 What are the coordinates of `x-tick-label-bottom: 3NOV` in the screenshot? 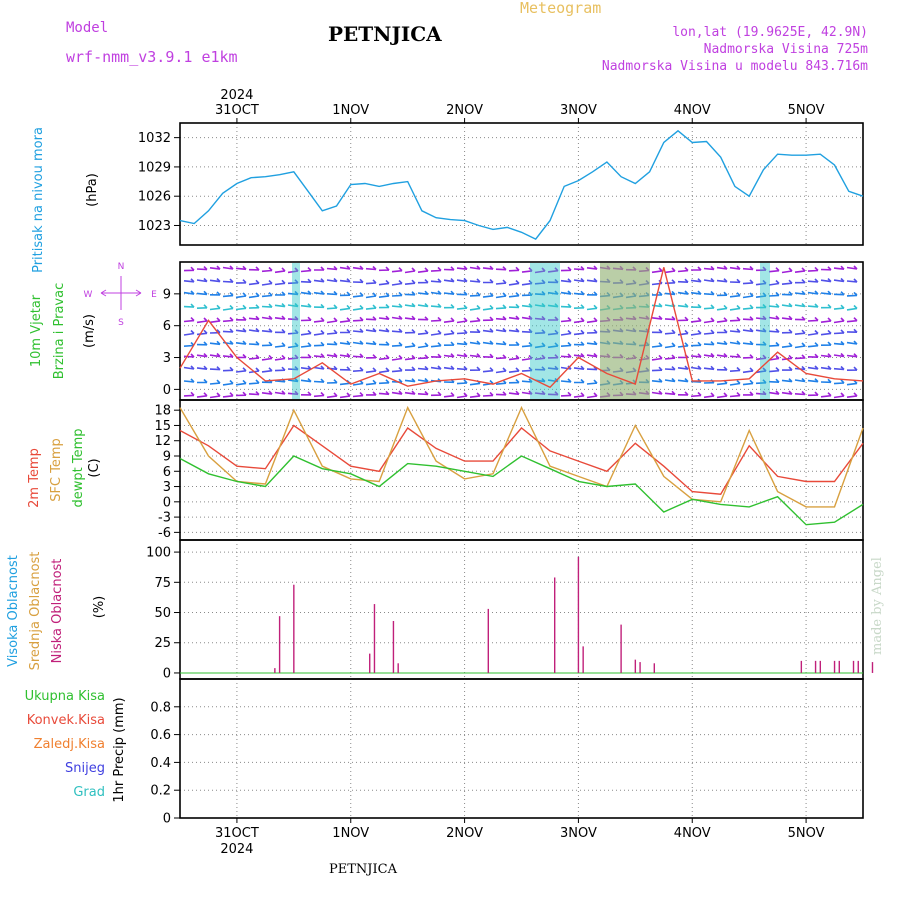 It's located at (578, 833).